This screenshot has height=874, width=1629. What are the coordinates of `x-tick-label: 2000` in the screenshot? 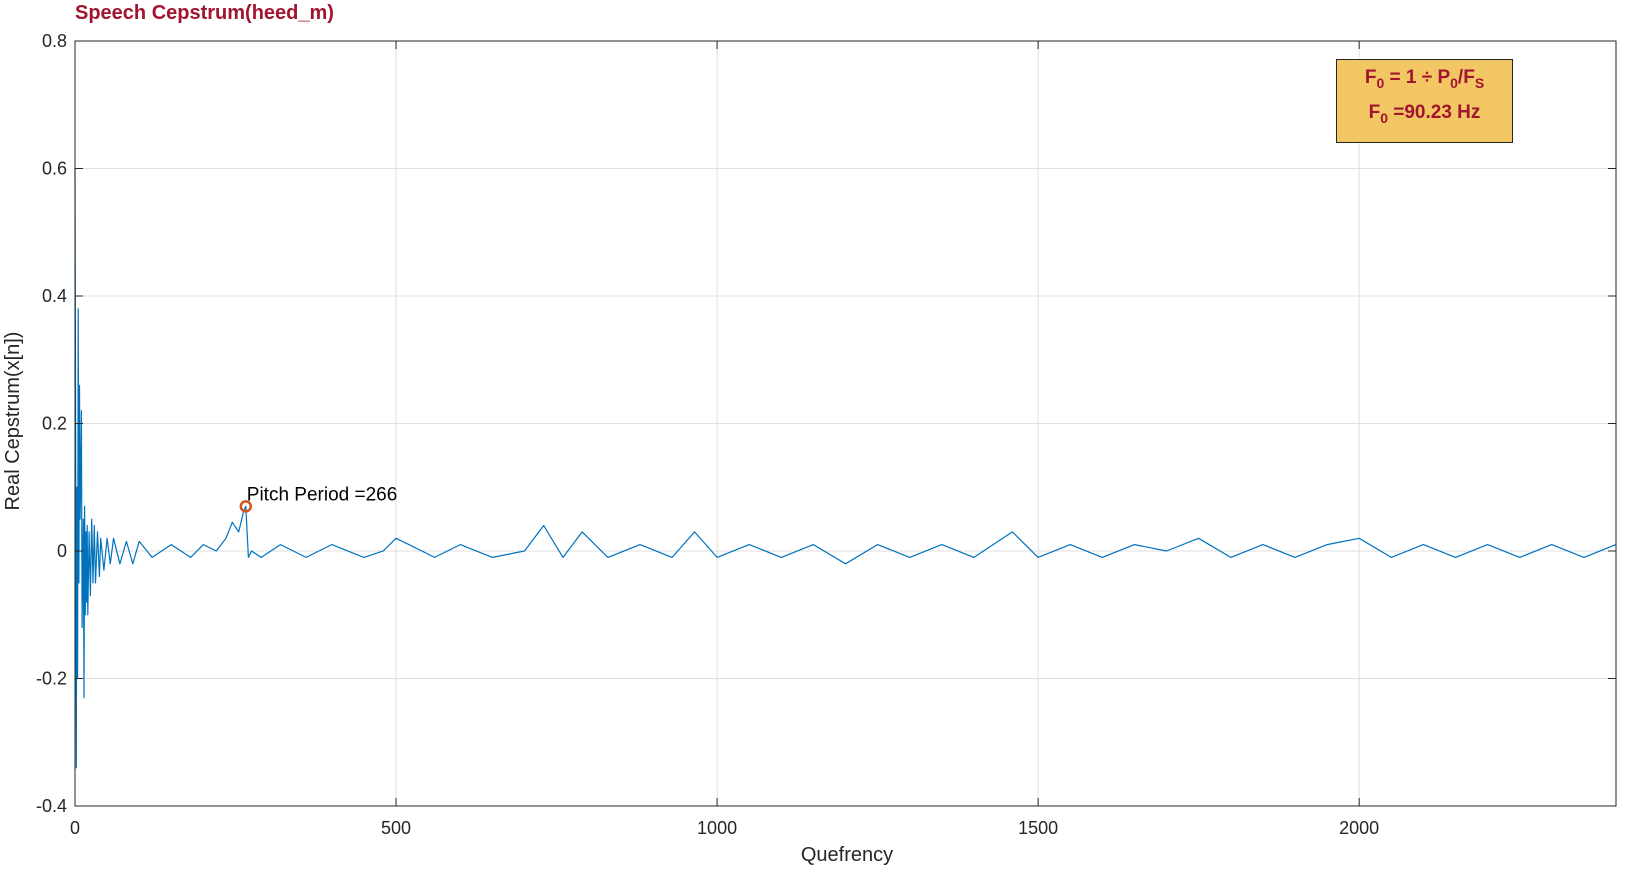 It's located at (1359, 828).